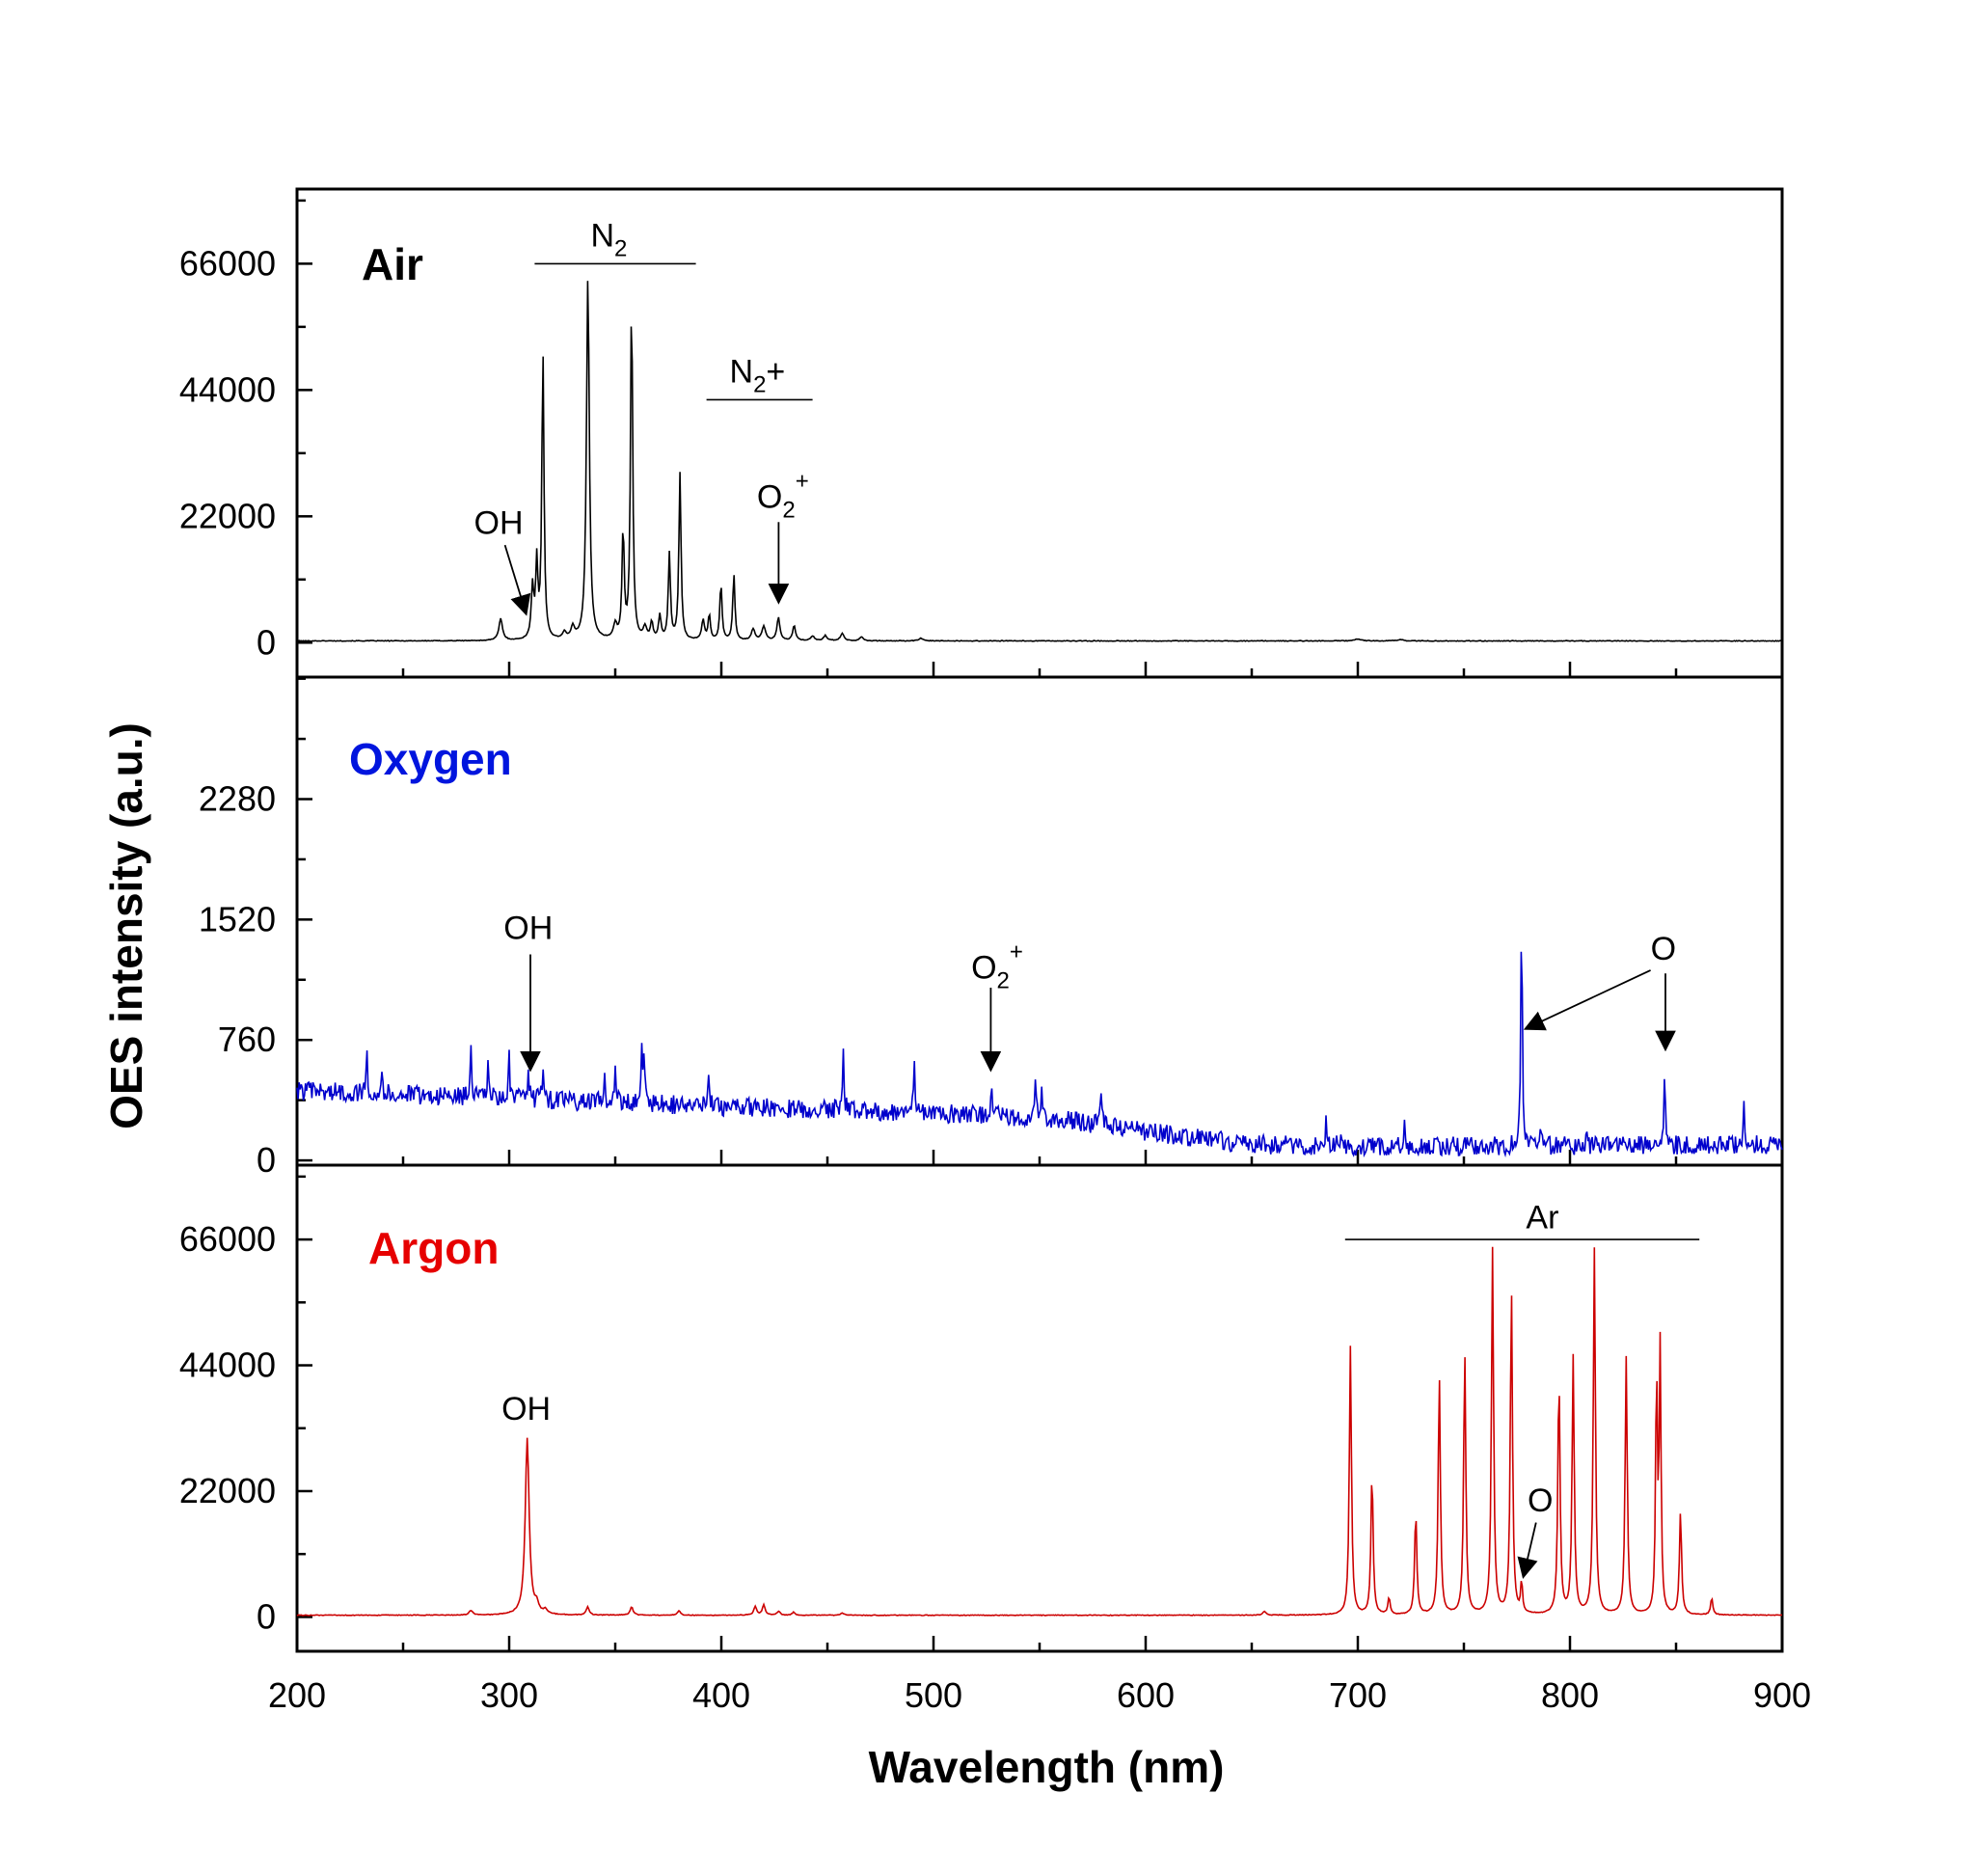  I want to click on y-tick-label: 760, so click(247, 1039).